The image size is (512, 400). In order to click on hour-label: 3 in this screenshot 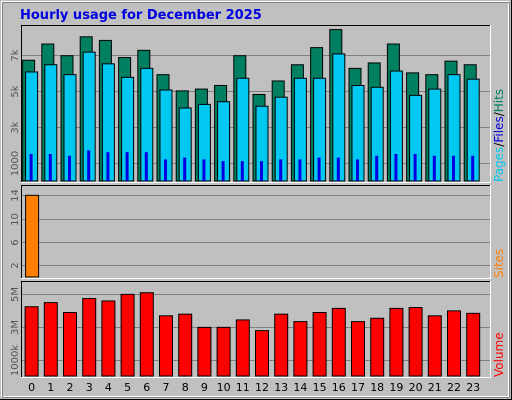, I will do `click(89, 387)`.